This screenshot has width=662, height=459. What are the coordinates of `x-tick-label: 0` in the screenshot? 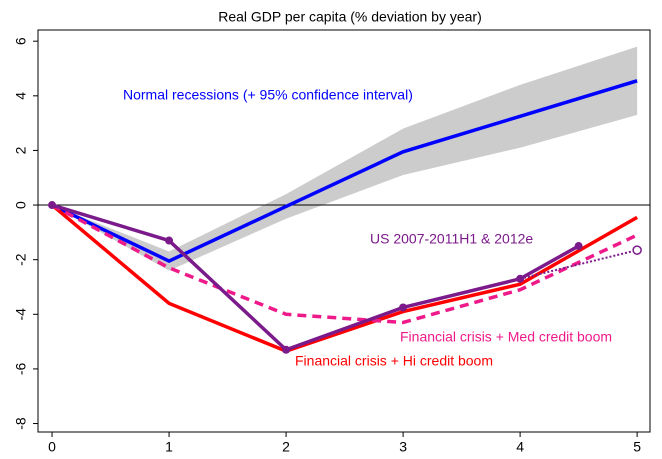 It's located at (52, 447).